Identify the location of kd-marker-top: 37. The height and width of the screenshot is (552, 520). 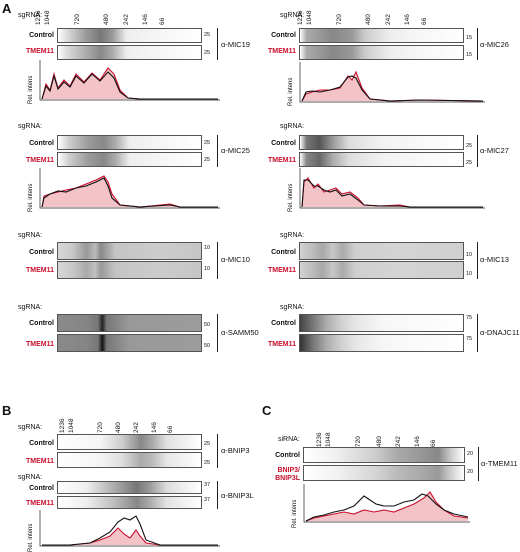
(207, 485).